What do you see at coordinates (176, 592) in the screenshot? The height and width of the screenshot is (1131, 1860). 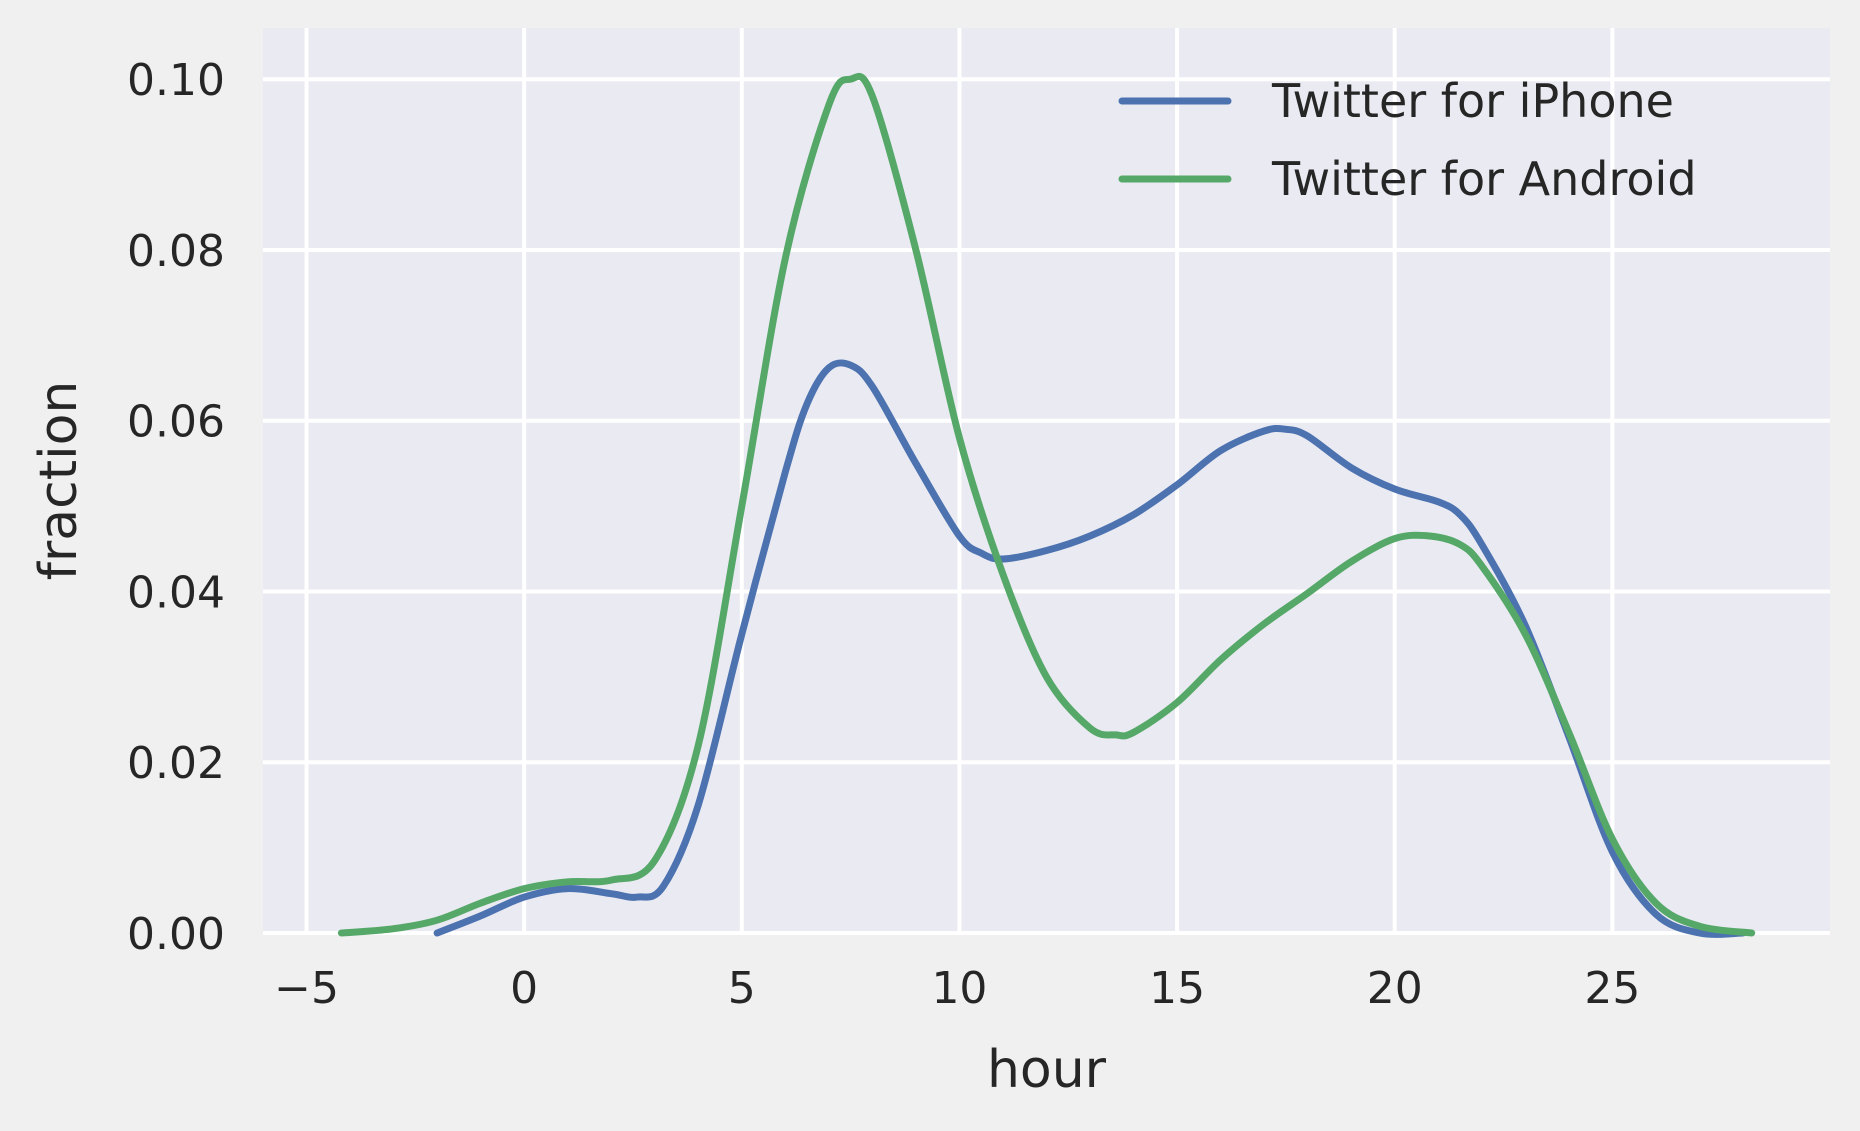 I see `y-tick-label: 0.04` at bounding box center [176, 592].